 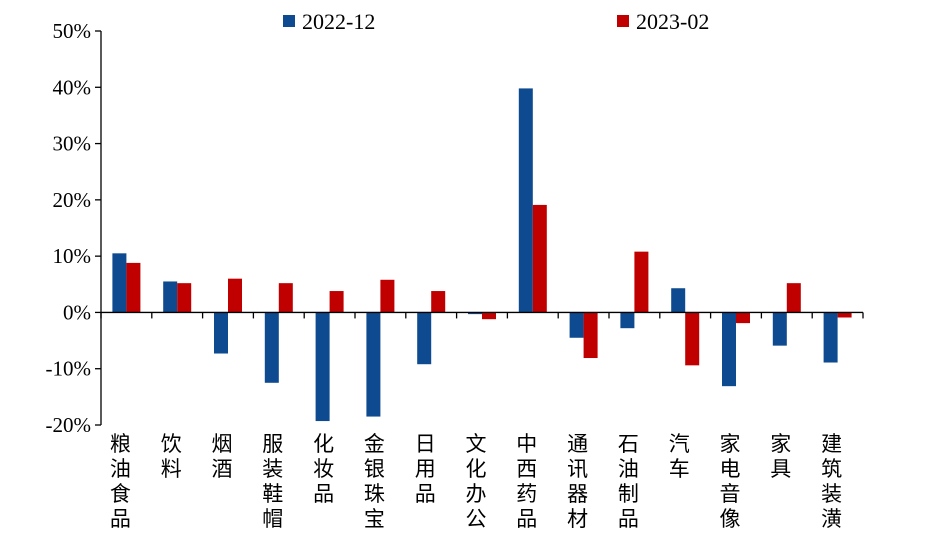 I want to click on y-tick-label: -10%, so click(x=69, y=369).